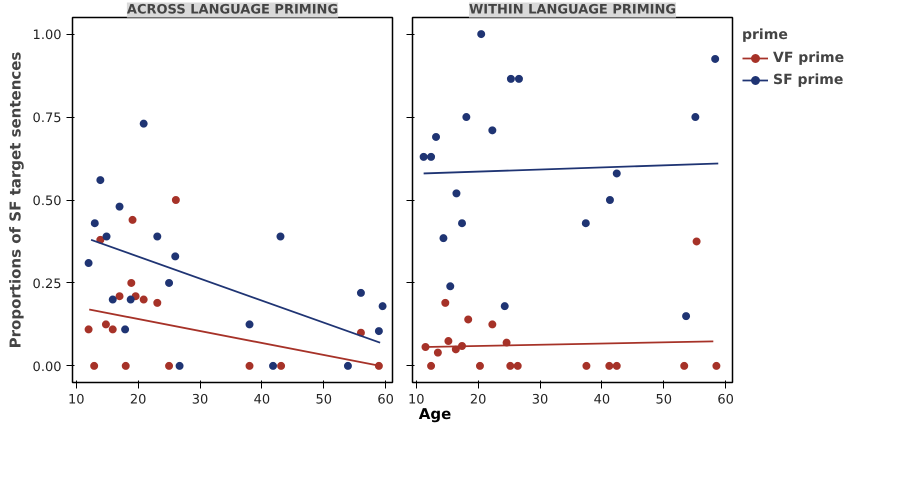 This screenshot has width=910, height=483. I want to click on y-tick-label: 0.75, so click(47, 118).